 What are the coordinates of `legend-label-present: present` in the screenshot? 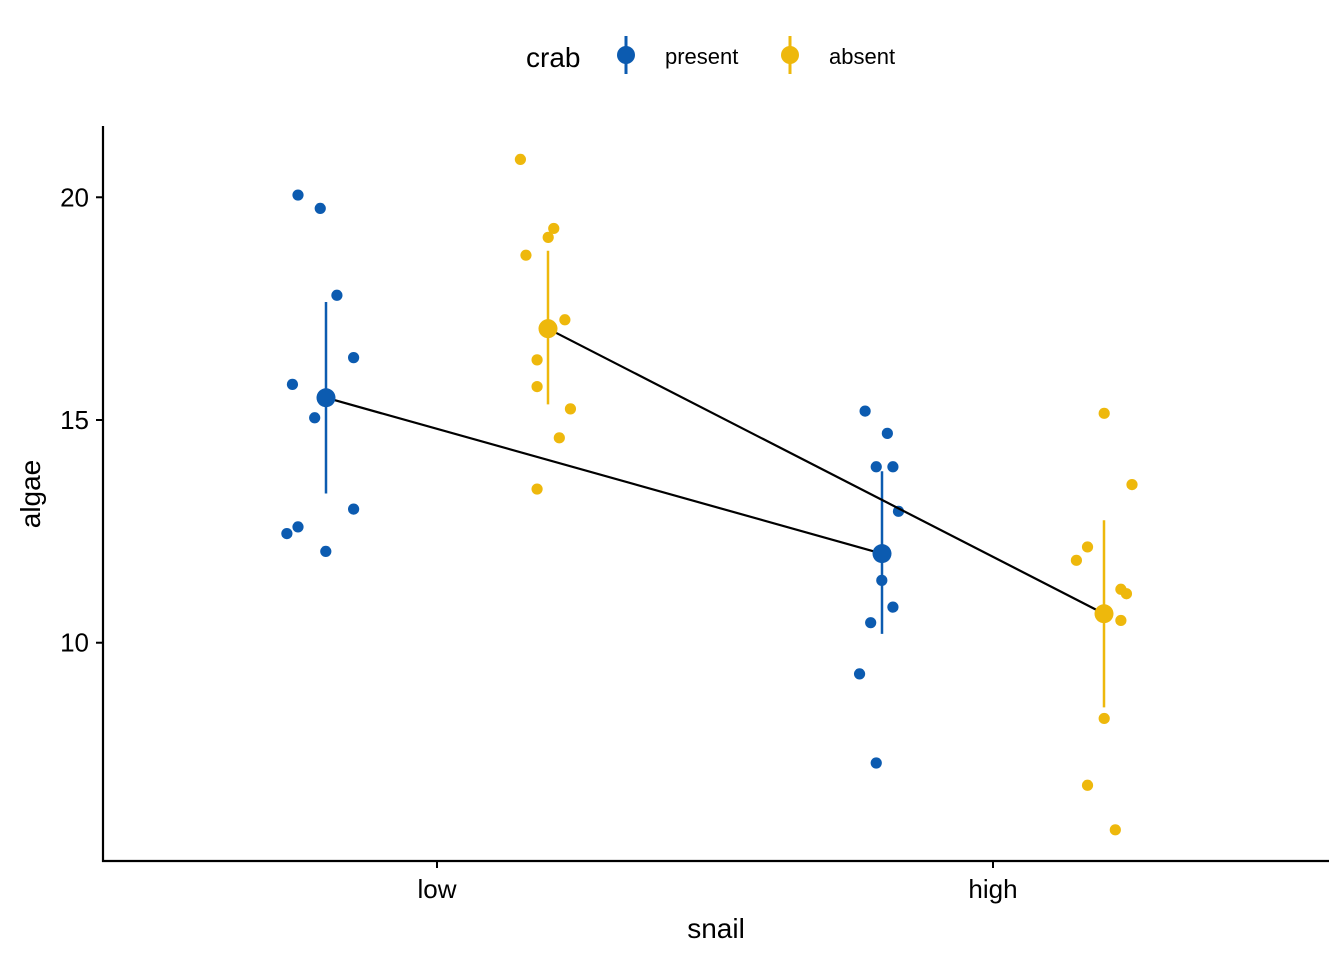 It's located at (701, 56).